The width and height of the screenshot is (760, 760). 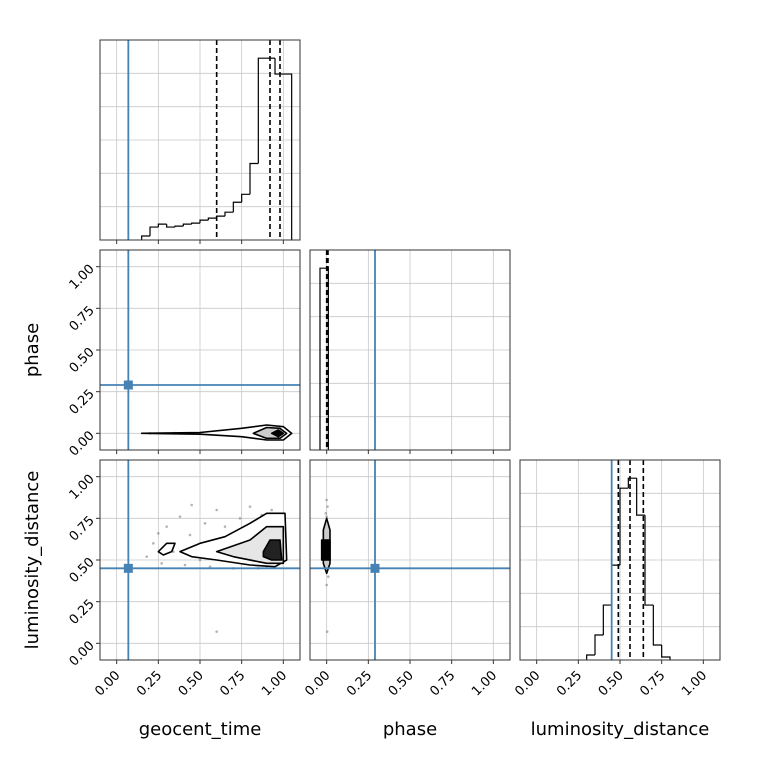 What do you see at coordinates (200, 729) in the screenshot?
I see `x-axis-label: geocent_time` at bounding box center [200, 729].